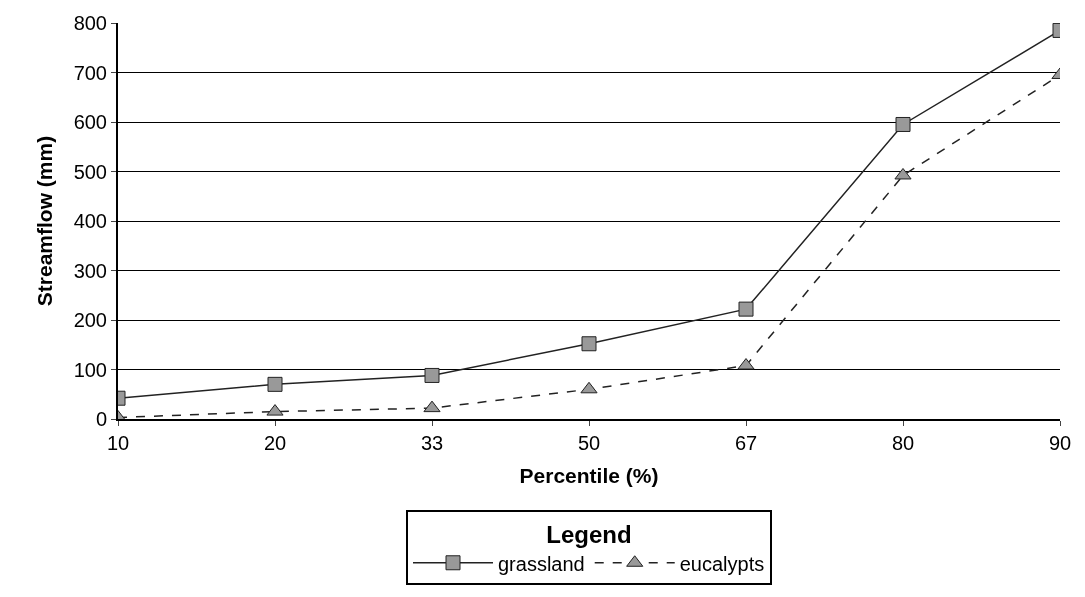 The width and height of the screenshot is (1085, 597). What do you see at coordinates (118, 443) in the screenshot?
I see `x-tick-label: 10` at bounding box center [118, 443].